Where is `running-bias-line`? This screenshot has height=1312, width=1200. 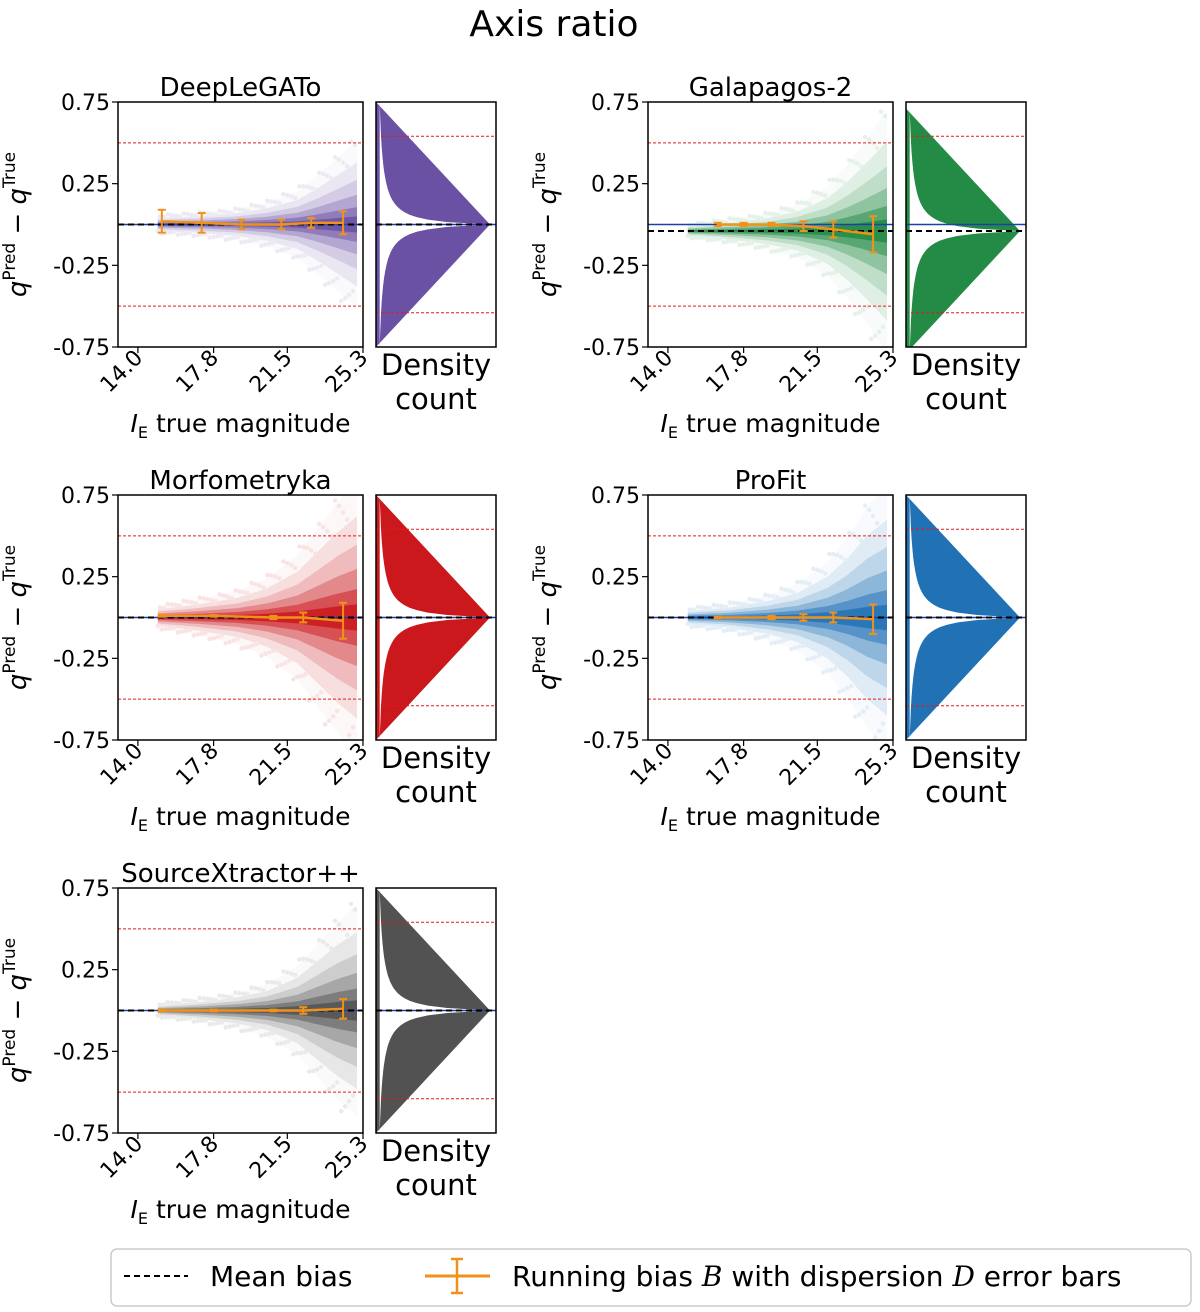 running-bias-line is located at coordinates (795, 229).